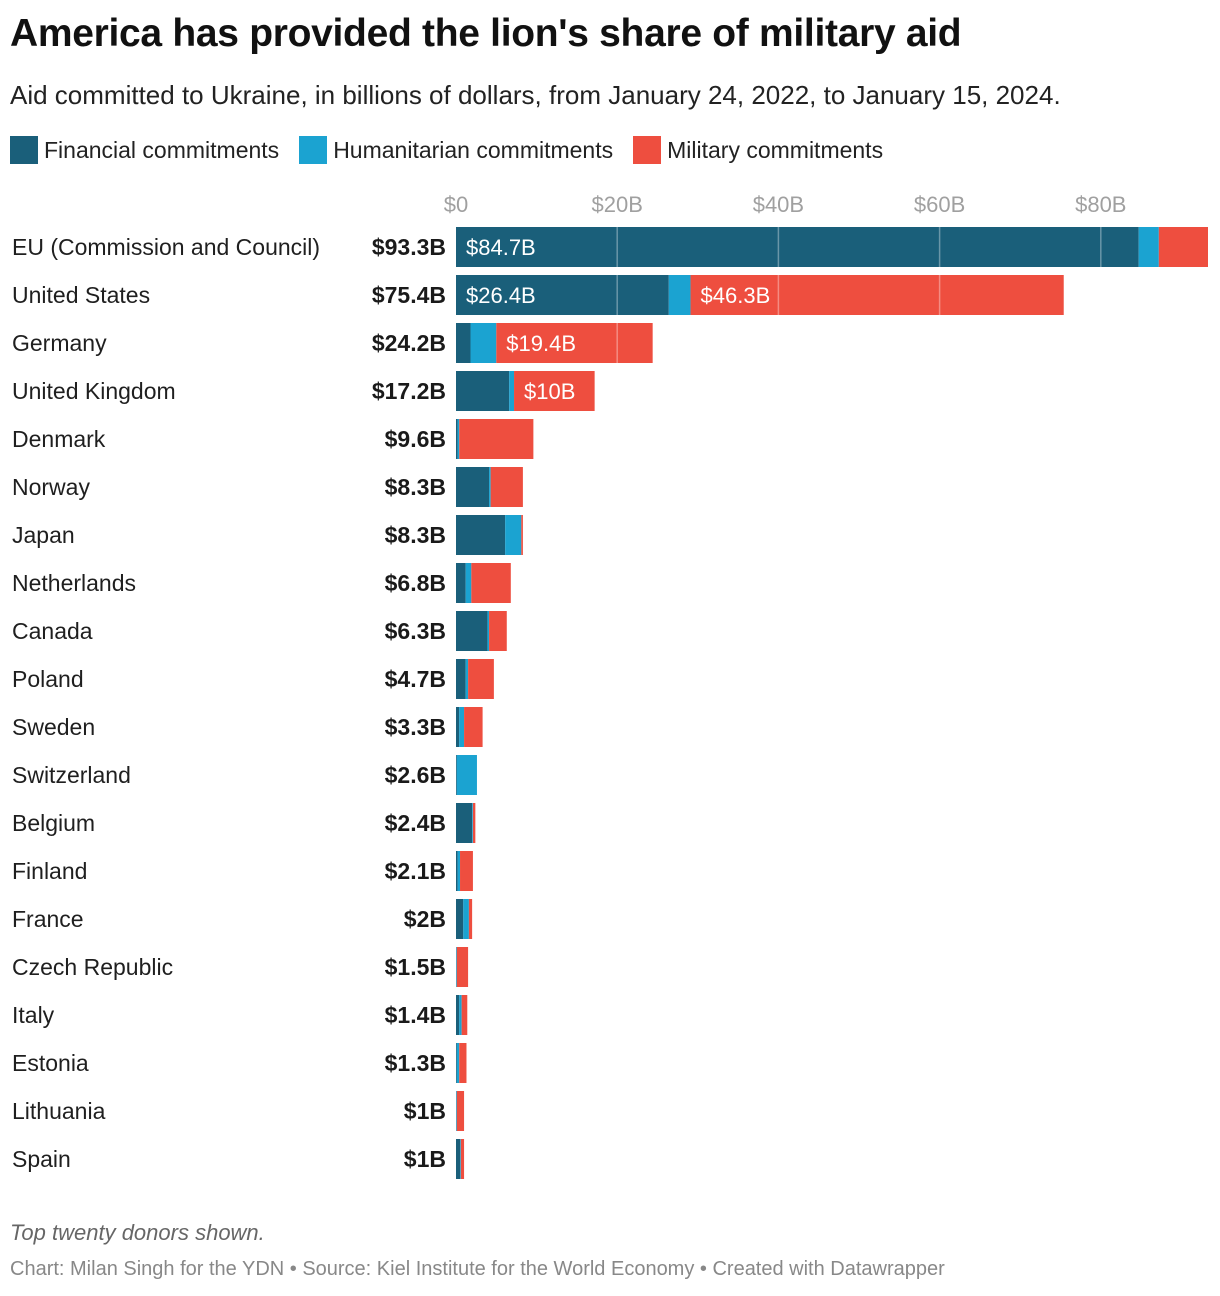 This screenshot has width=1220, height=1296. I want to click on category-label: France, so click(48, 919).